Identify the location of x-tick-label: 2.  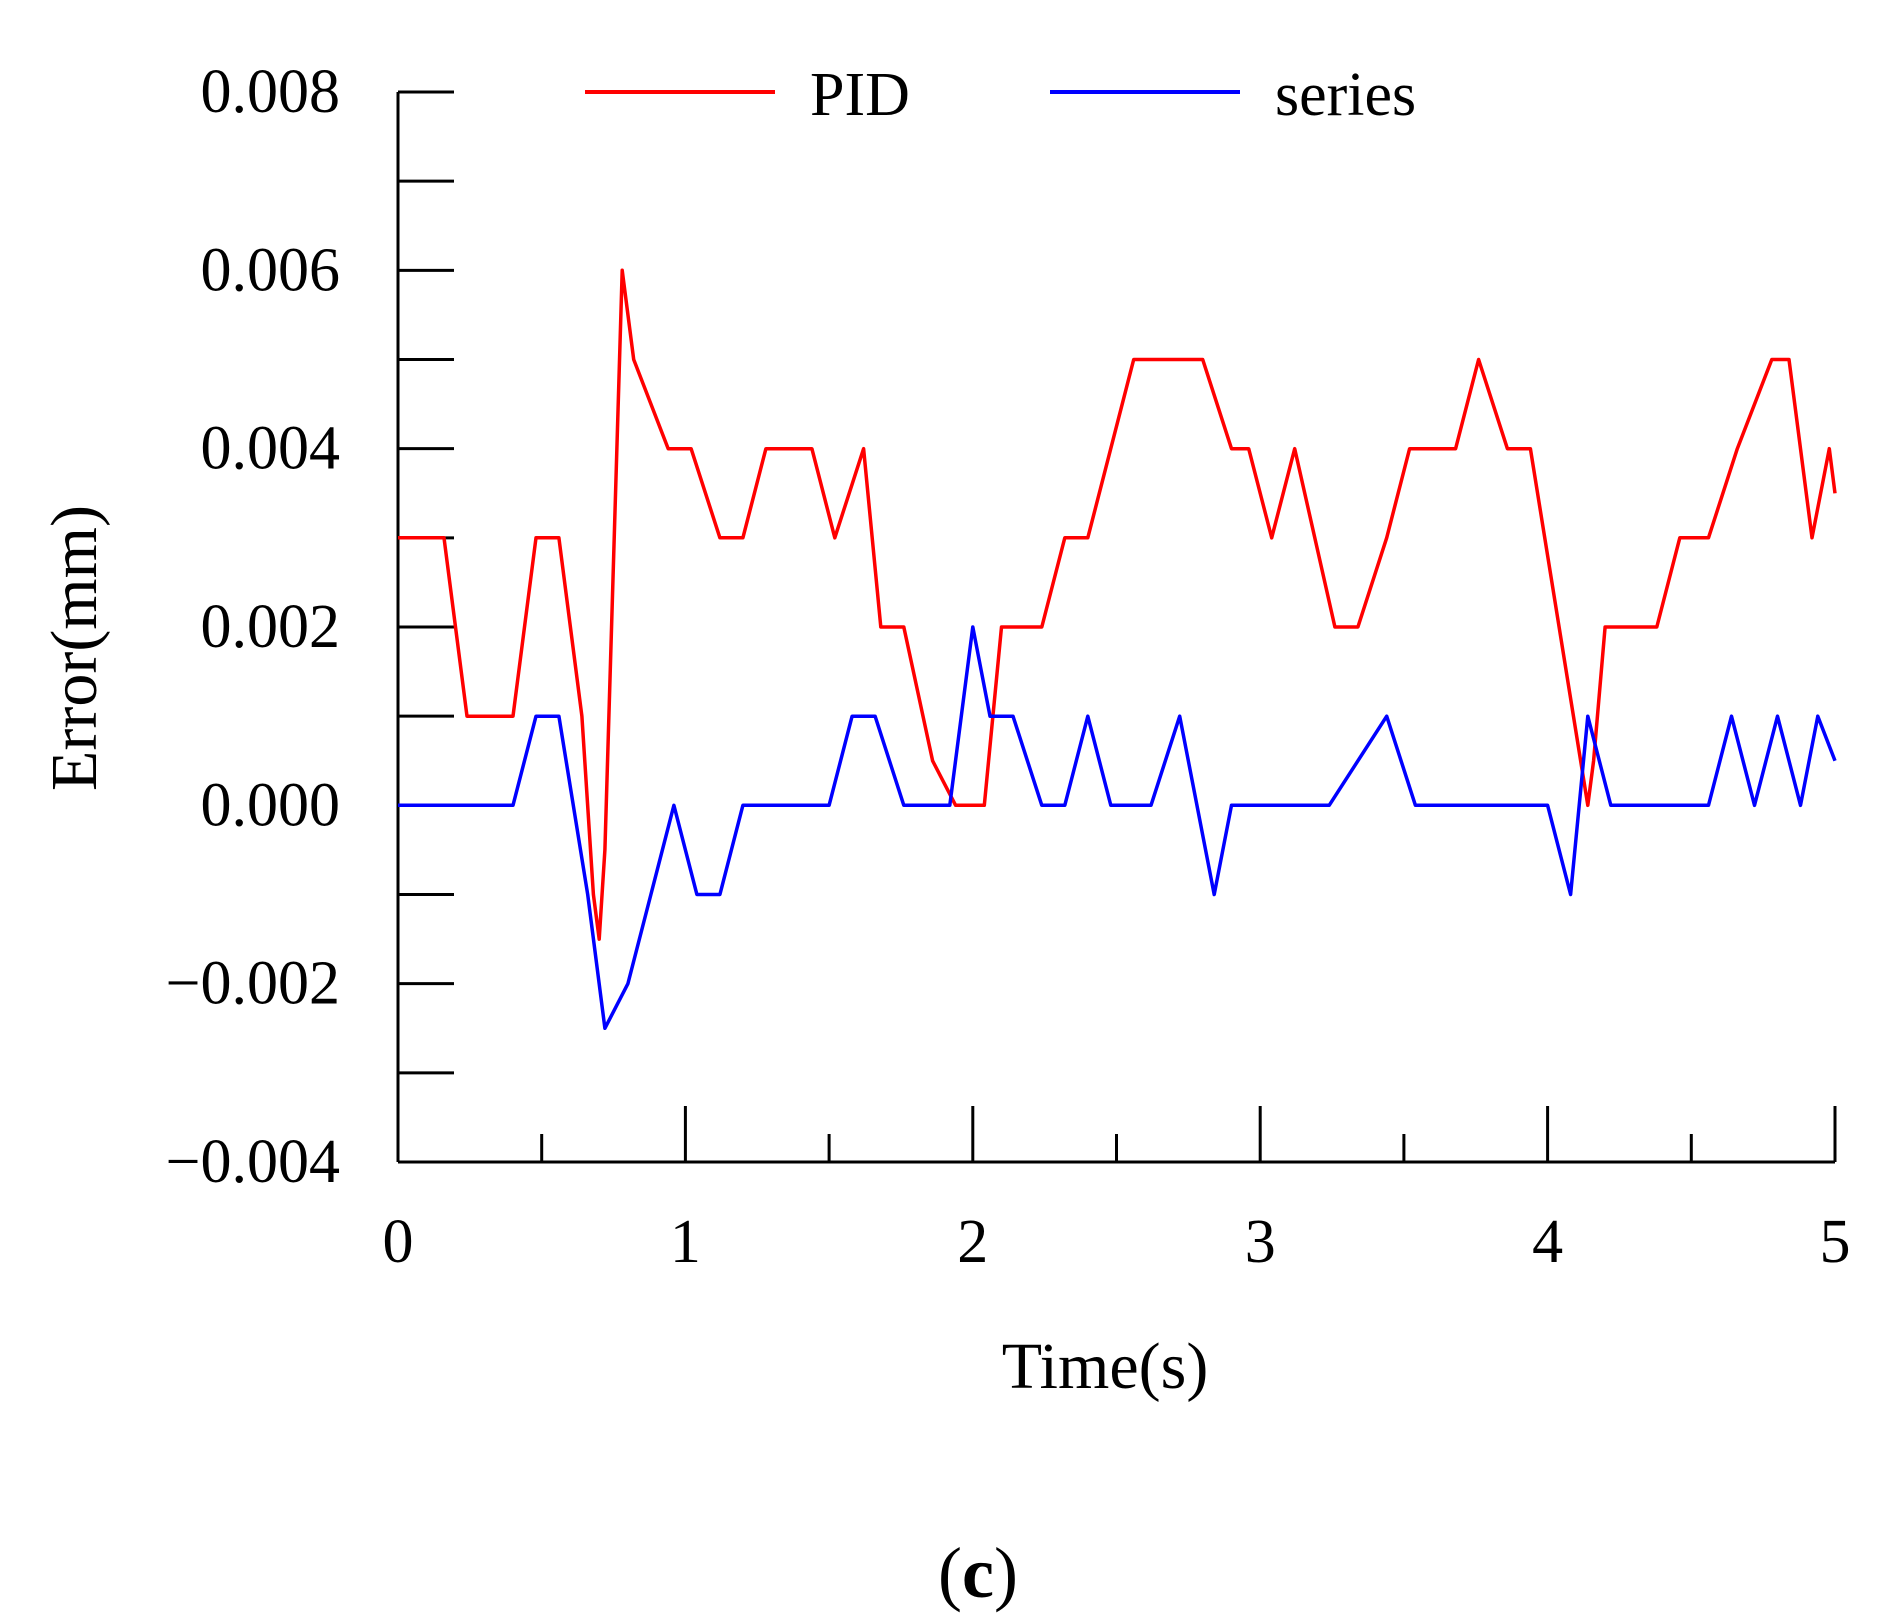
(972, 1242).